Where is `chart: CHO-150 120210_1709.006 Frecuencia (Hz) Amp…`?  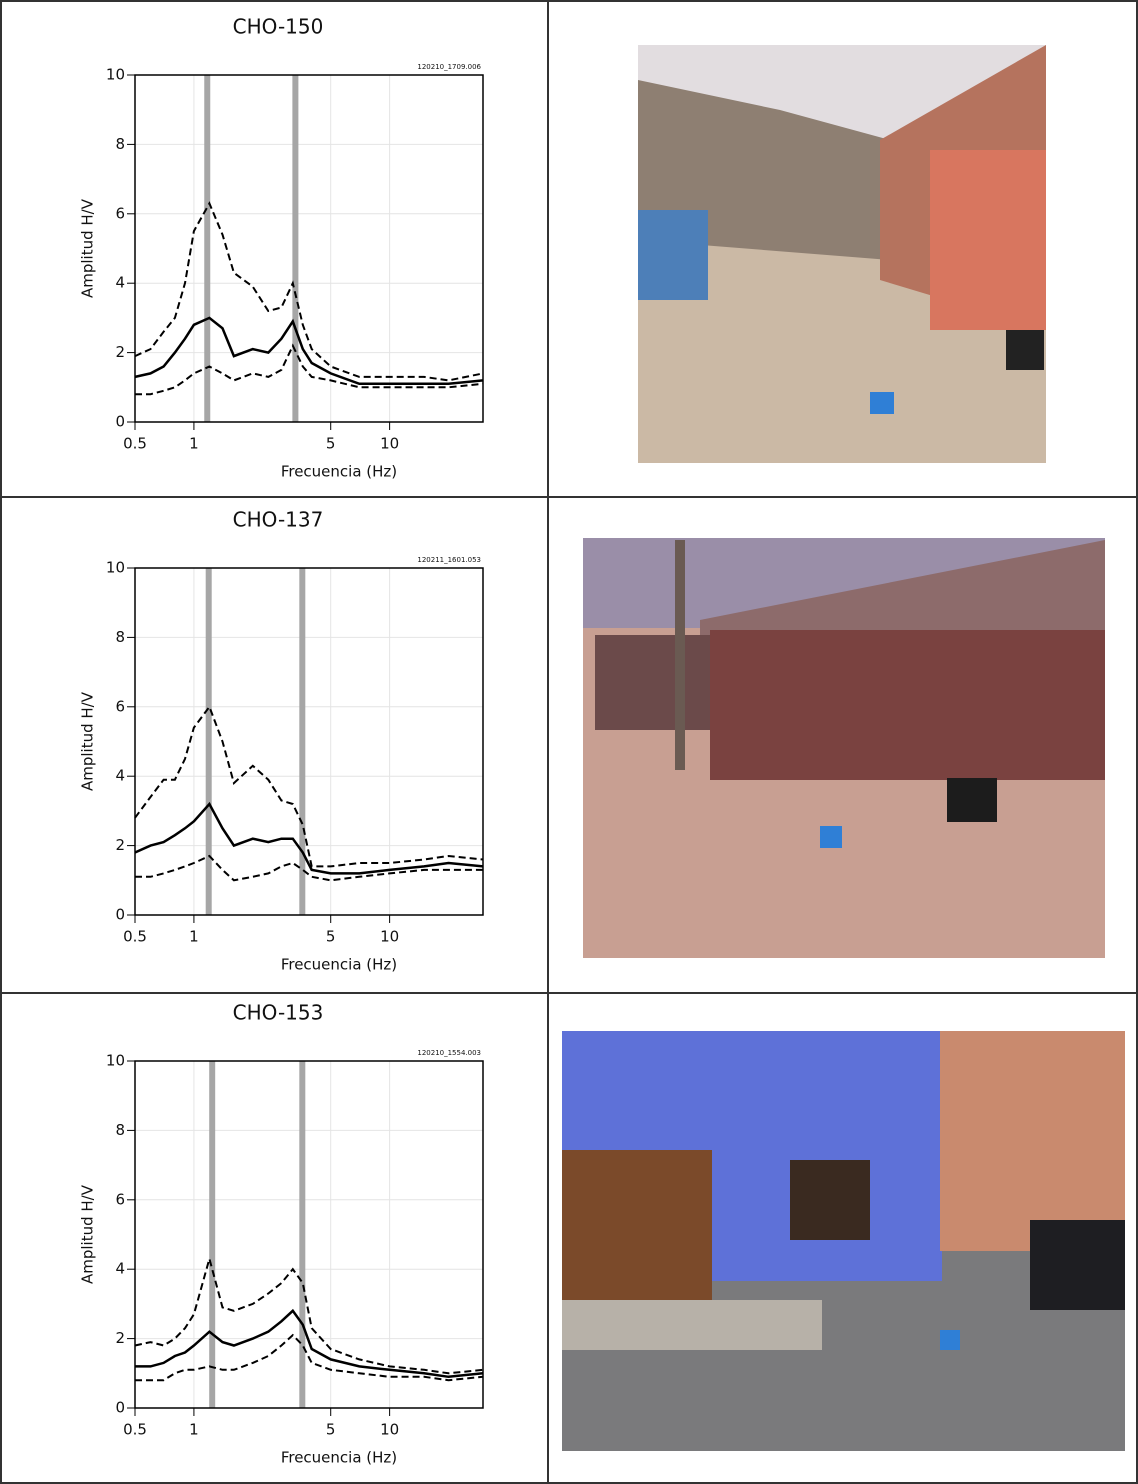 chart: CHO-150 120210_1709.006 Frecuencia (Hz) Amp… is located at coordinates (281, 248).